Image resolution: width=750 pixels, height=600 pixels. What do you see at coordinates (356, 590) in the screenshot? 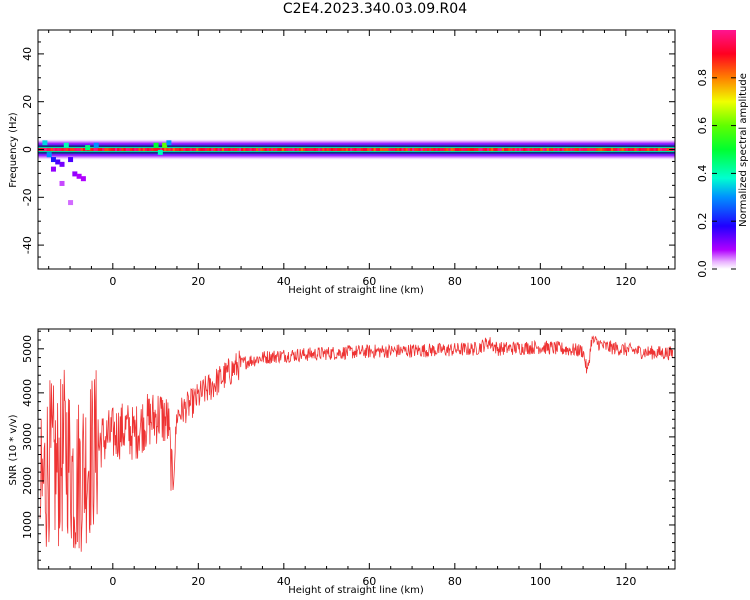
I see `snr-x-axis-label: Height of straight line (km)` at bounding box center [356, 590].